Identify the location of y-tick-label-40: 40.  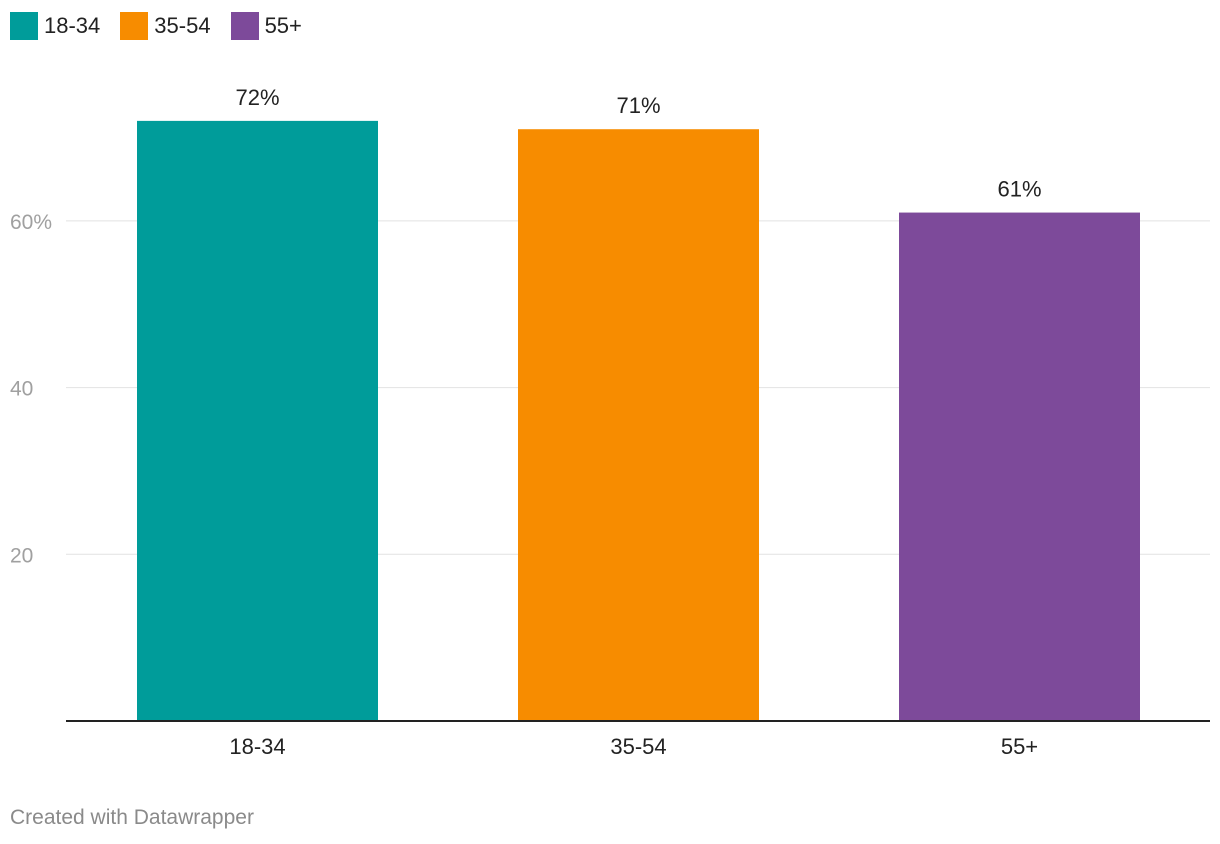
(21, 389).